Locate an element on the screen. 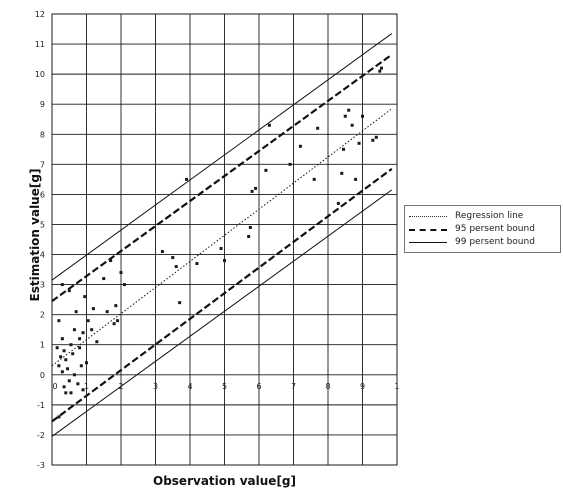  legend-item-95: 95 persent bound is located at coordinates (484, 229).